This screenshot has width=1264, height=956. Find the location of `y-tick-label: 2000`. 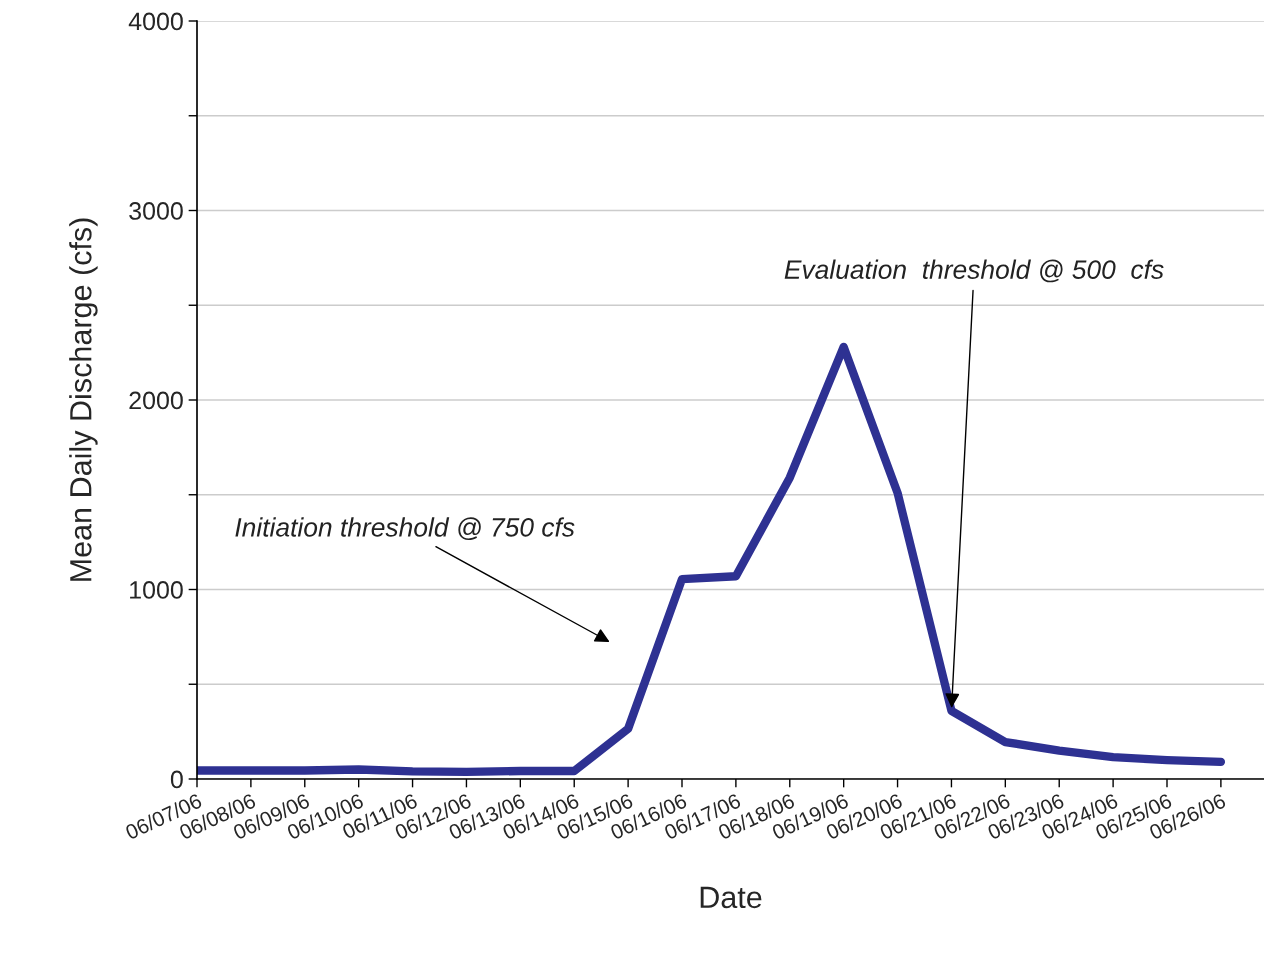

y-tick-label: 2000 is located at coordinates (156, 400).